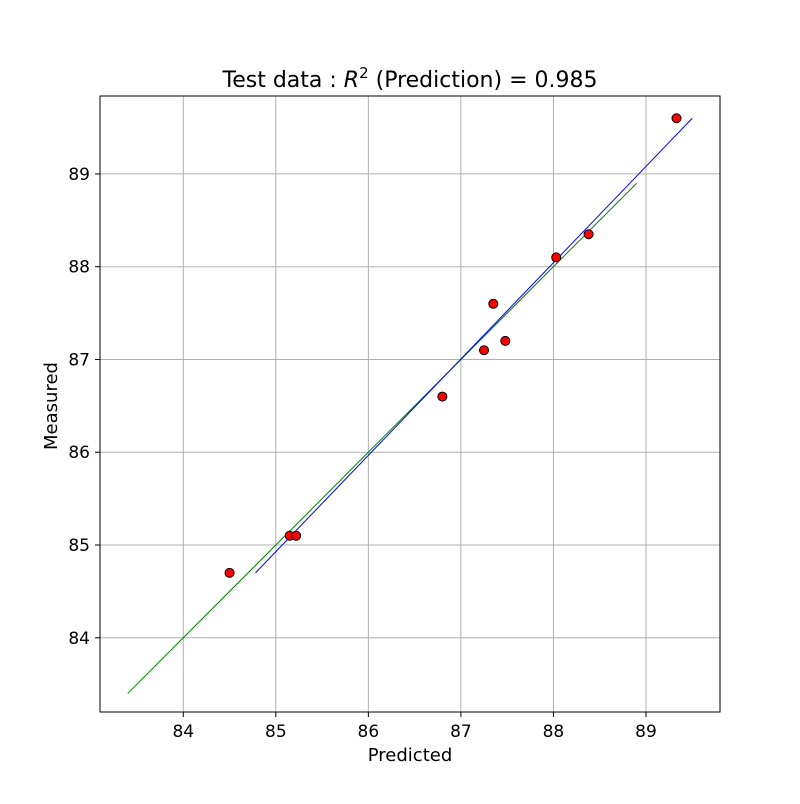 This screenshot has width=800, height=804. Describe the element at coordinates (79, 453) in the screenshot. I see `y-tick-label: 86` at that location.